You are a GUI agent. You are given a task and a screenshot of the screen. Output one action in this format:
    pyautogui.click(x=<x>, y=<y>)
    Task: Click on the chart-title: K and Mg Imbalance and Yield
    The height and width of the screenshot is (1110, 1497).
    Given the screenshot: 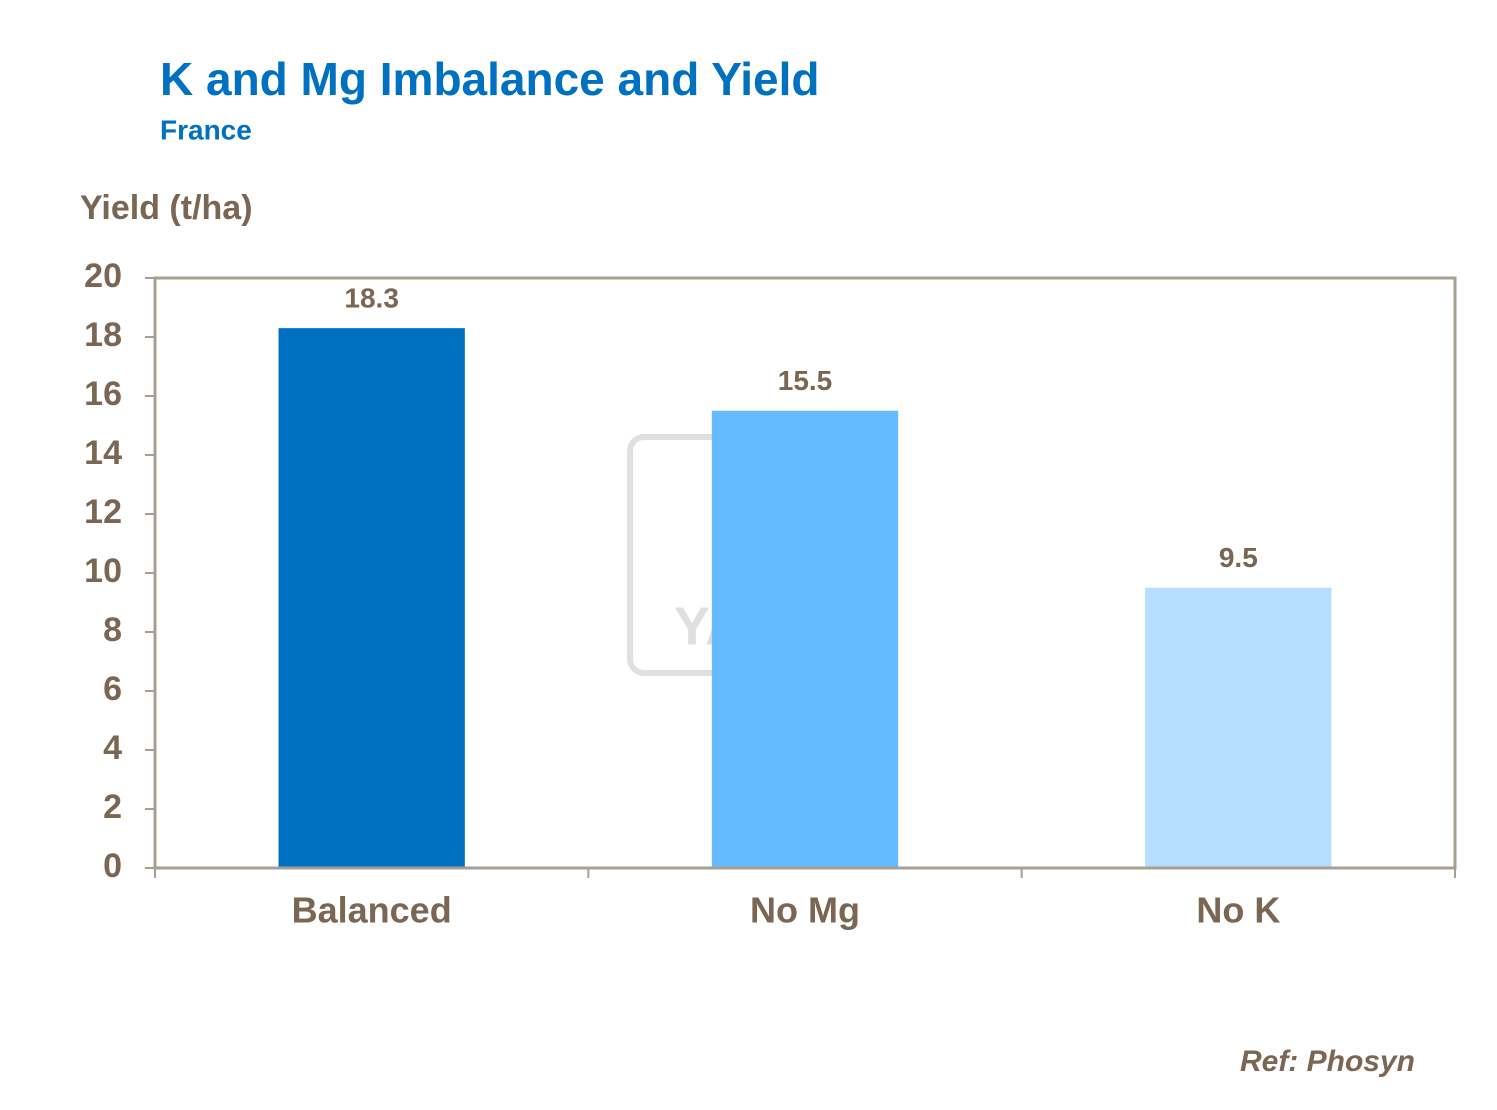 What is the action you would take?
    pyautogui.click(x=489, y=79)
    